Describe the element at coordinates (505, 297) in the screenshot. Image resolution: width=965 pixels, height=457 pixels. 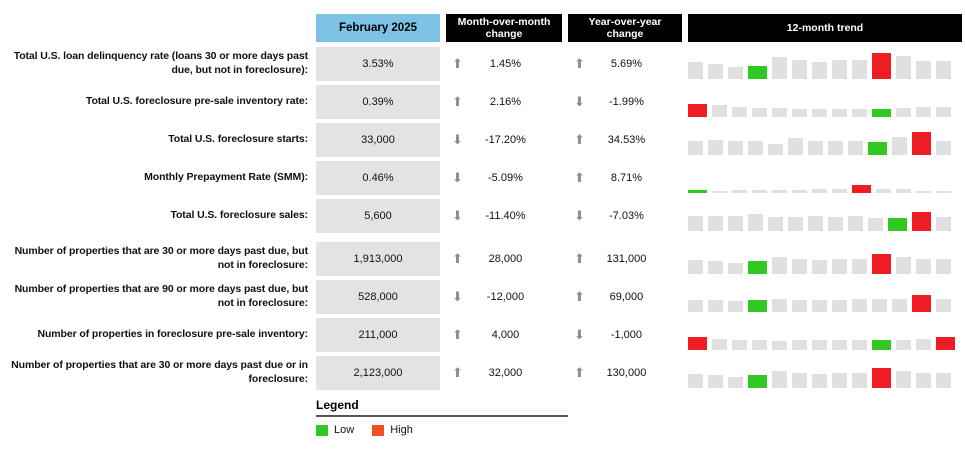
I see `mom-value: -12,000` at that location.